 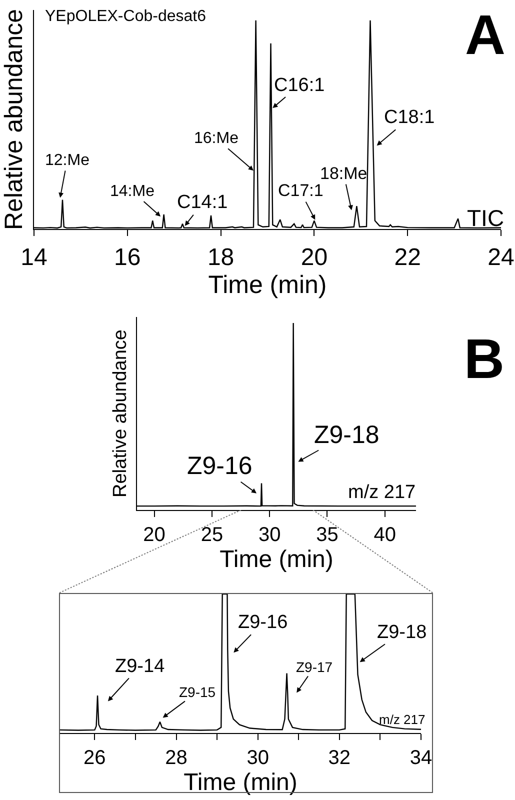 What do you see at coordinates (314, 667) in the screenshot?
I see `annotation: Z9-17` at bounding box center [314, 667].